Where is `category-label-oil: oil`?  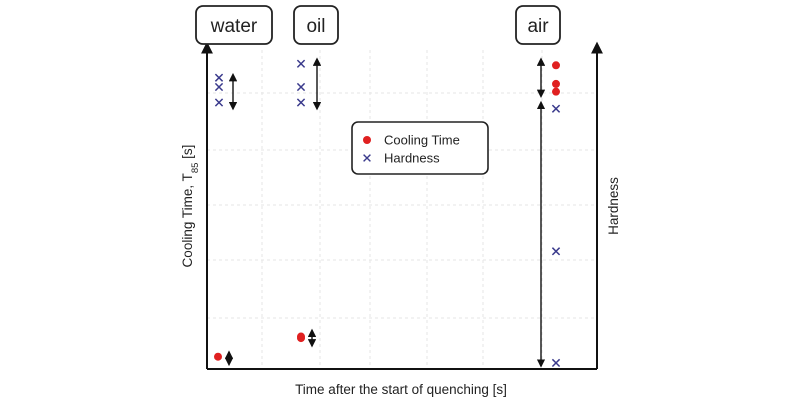 category-label-oil: oil is located at coordinates (316, 25).